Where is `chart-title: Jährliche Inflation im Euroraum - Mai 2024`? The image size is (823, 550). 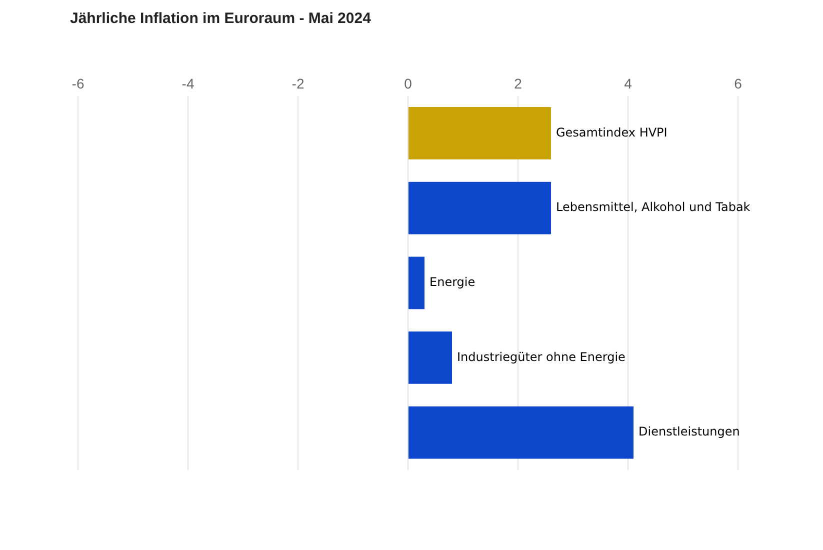
chart-title: Jährliche Inflation im Euroraum - Mai 2024 is located at coordinates (221, 19).